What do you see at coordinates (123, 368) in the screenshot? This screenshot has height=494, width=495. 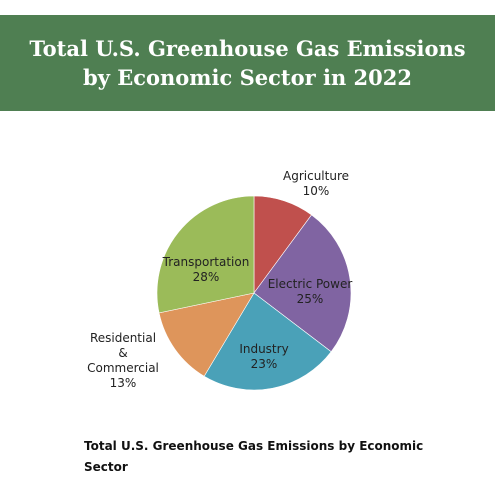 I see `label-residential-line3: Commercial` at bounding box center [123, 368].